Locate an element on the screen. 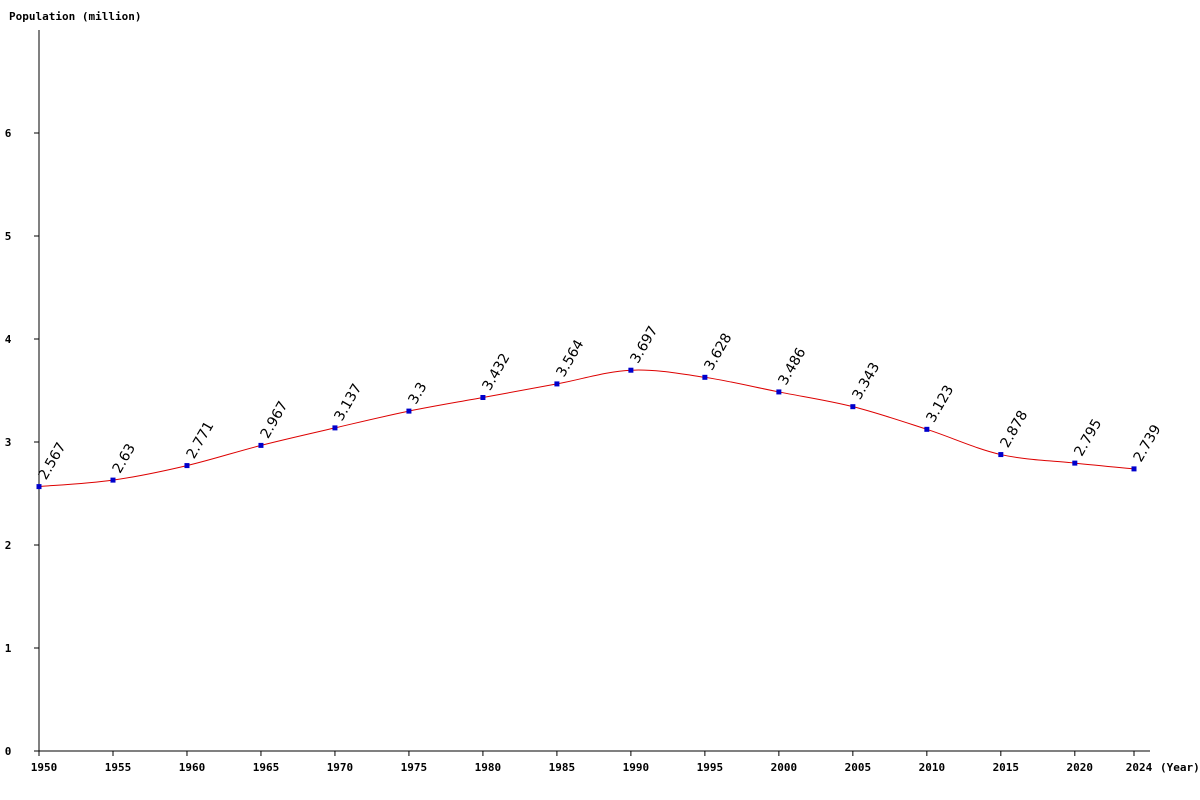 The width and height of the screenshot is (1200, 800). y-tick-label: 2 is located at coordinates (8, 545).